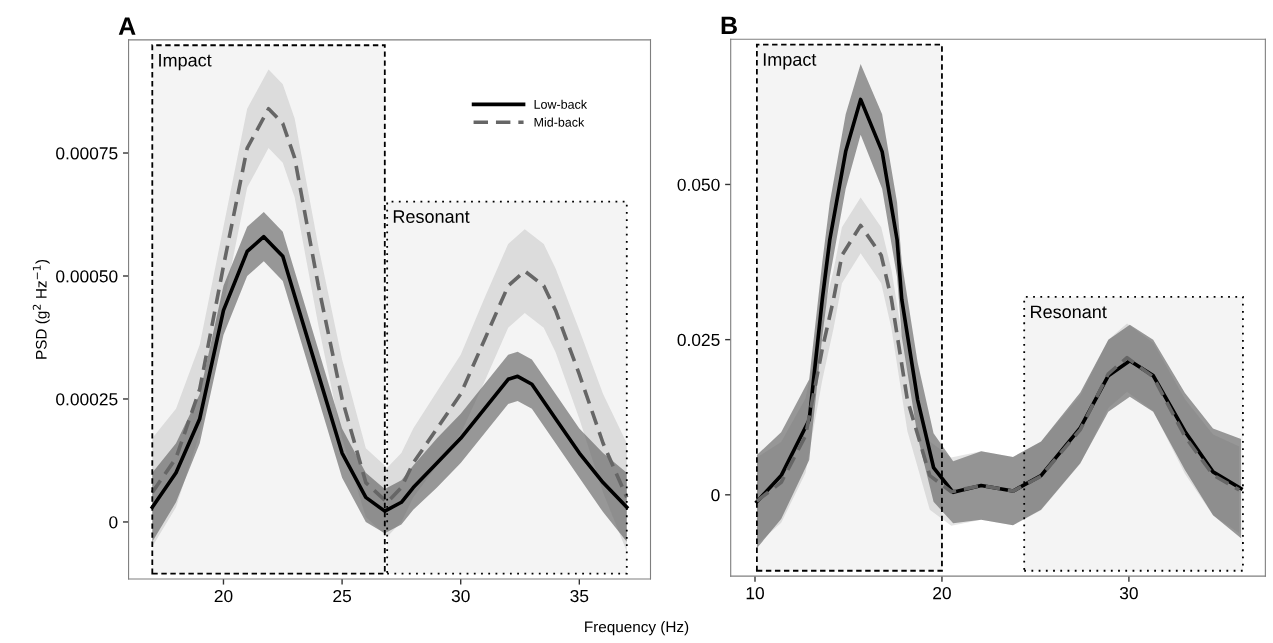 This screenshot has width=1273, height=643. Describe the element at coordinates (87, 153) in the screenshot. I see `y-tick-label: 0.00075` at that location.